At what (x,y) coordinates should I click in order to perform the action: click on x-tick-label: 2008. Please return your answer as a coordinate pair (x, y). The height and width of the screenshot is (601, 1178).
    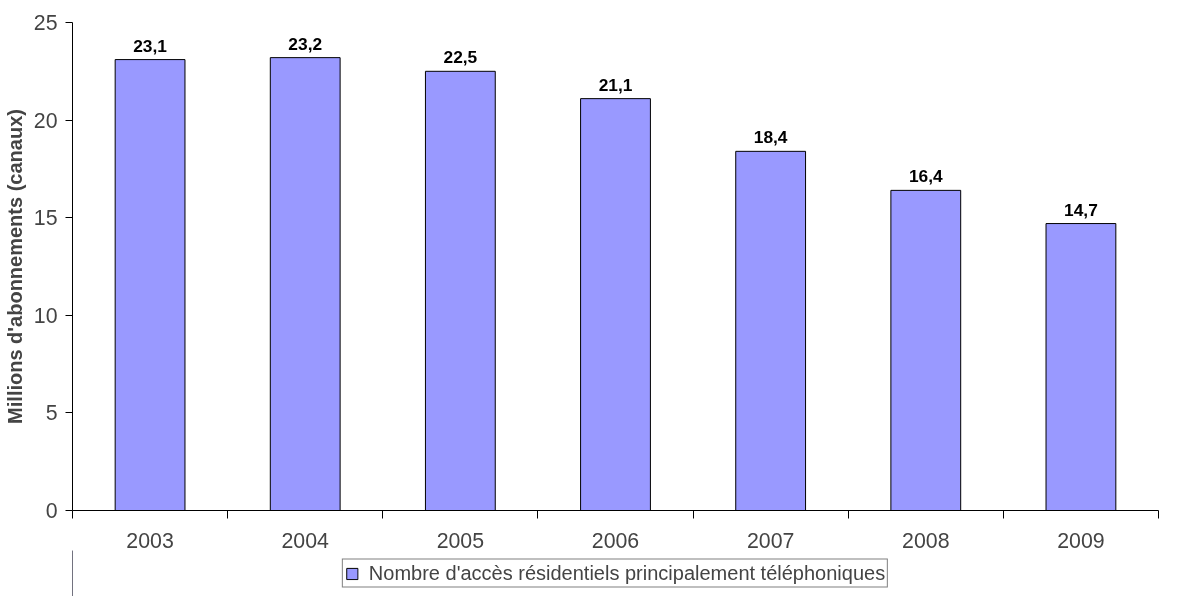
    Looking at the image, I should click on (926, 540).